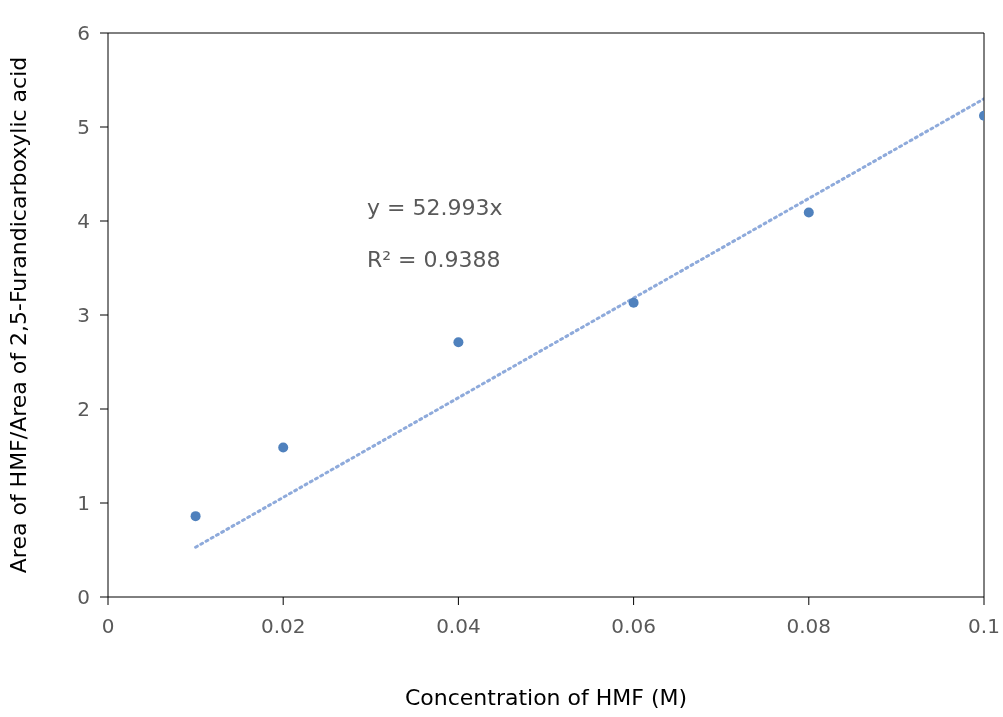 The width and height of the screenshot is (1003, 717). What do you see at coordinates (83, 127) in the screenshot?
I see `y-tick-label: 5` at bounding box center [83, 127].